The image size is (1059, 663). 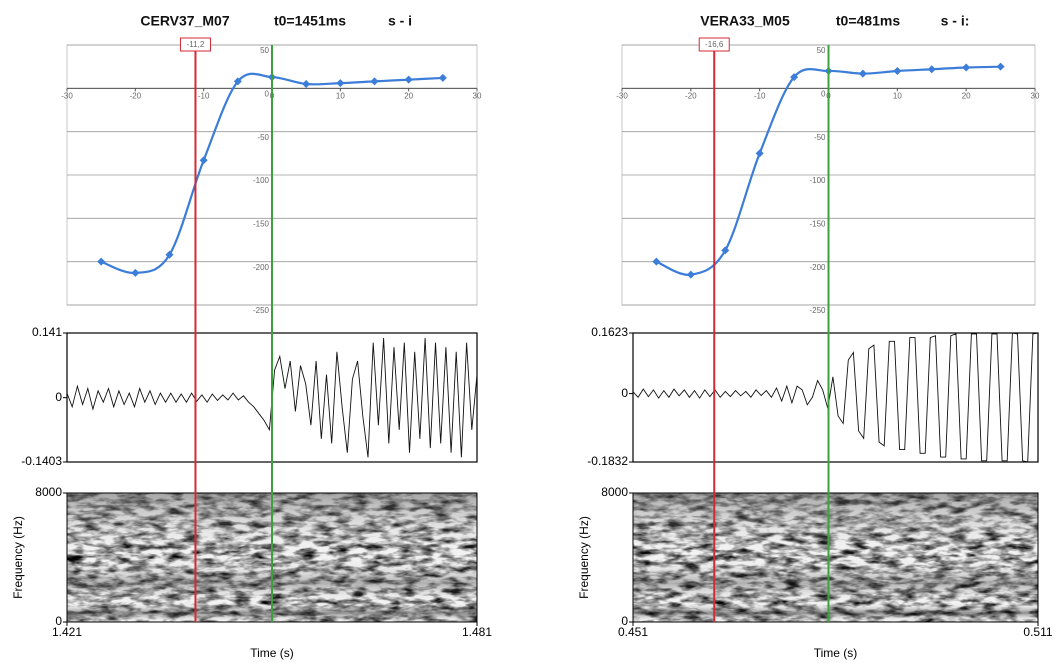 What do you see at coordinates (67, 632) in the screenshot?
I see `x-tick-label: 1.421` at bounding box center [67, 632].